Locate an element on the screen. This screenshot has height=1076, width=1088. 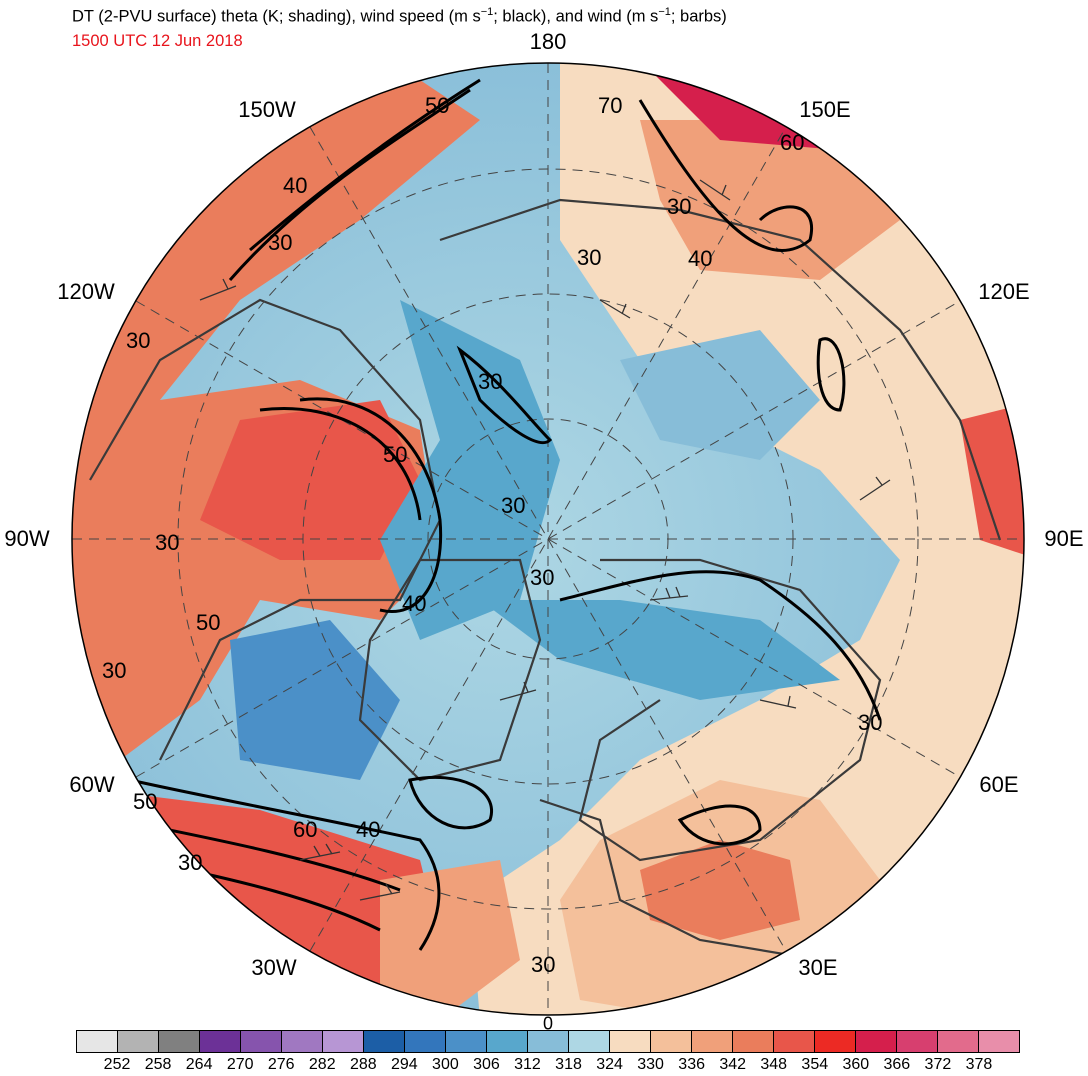
title-mid: ; black), and wind (m s is located at coordinates (576, 16).